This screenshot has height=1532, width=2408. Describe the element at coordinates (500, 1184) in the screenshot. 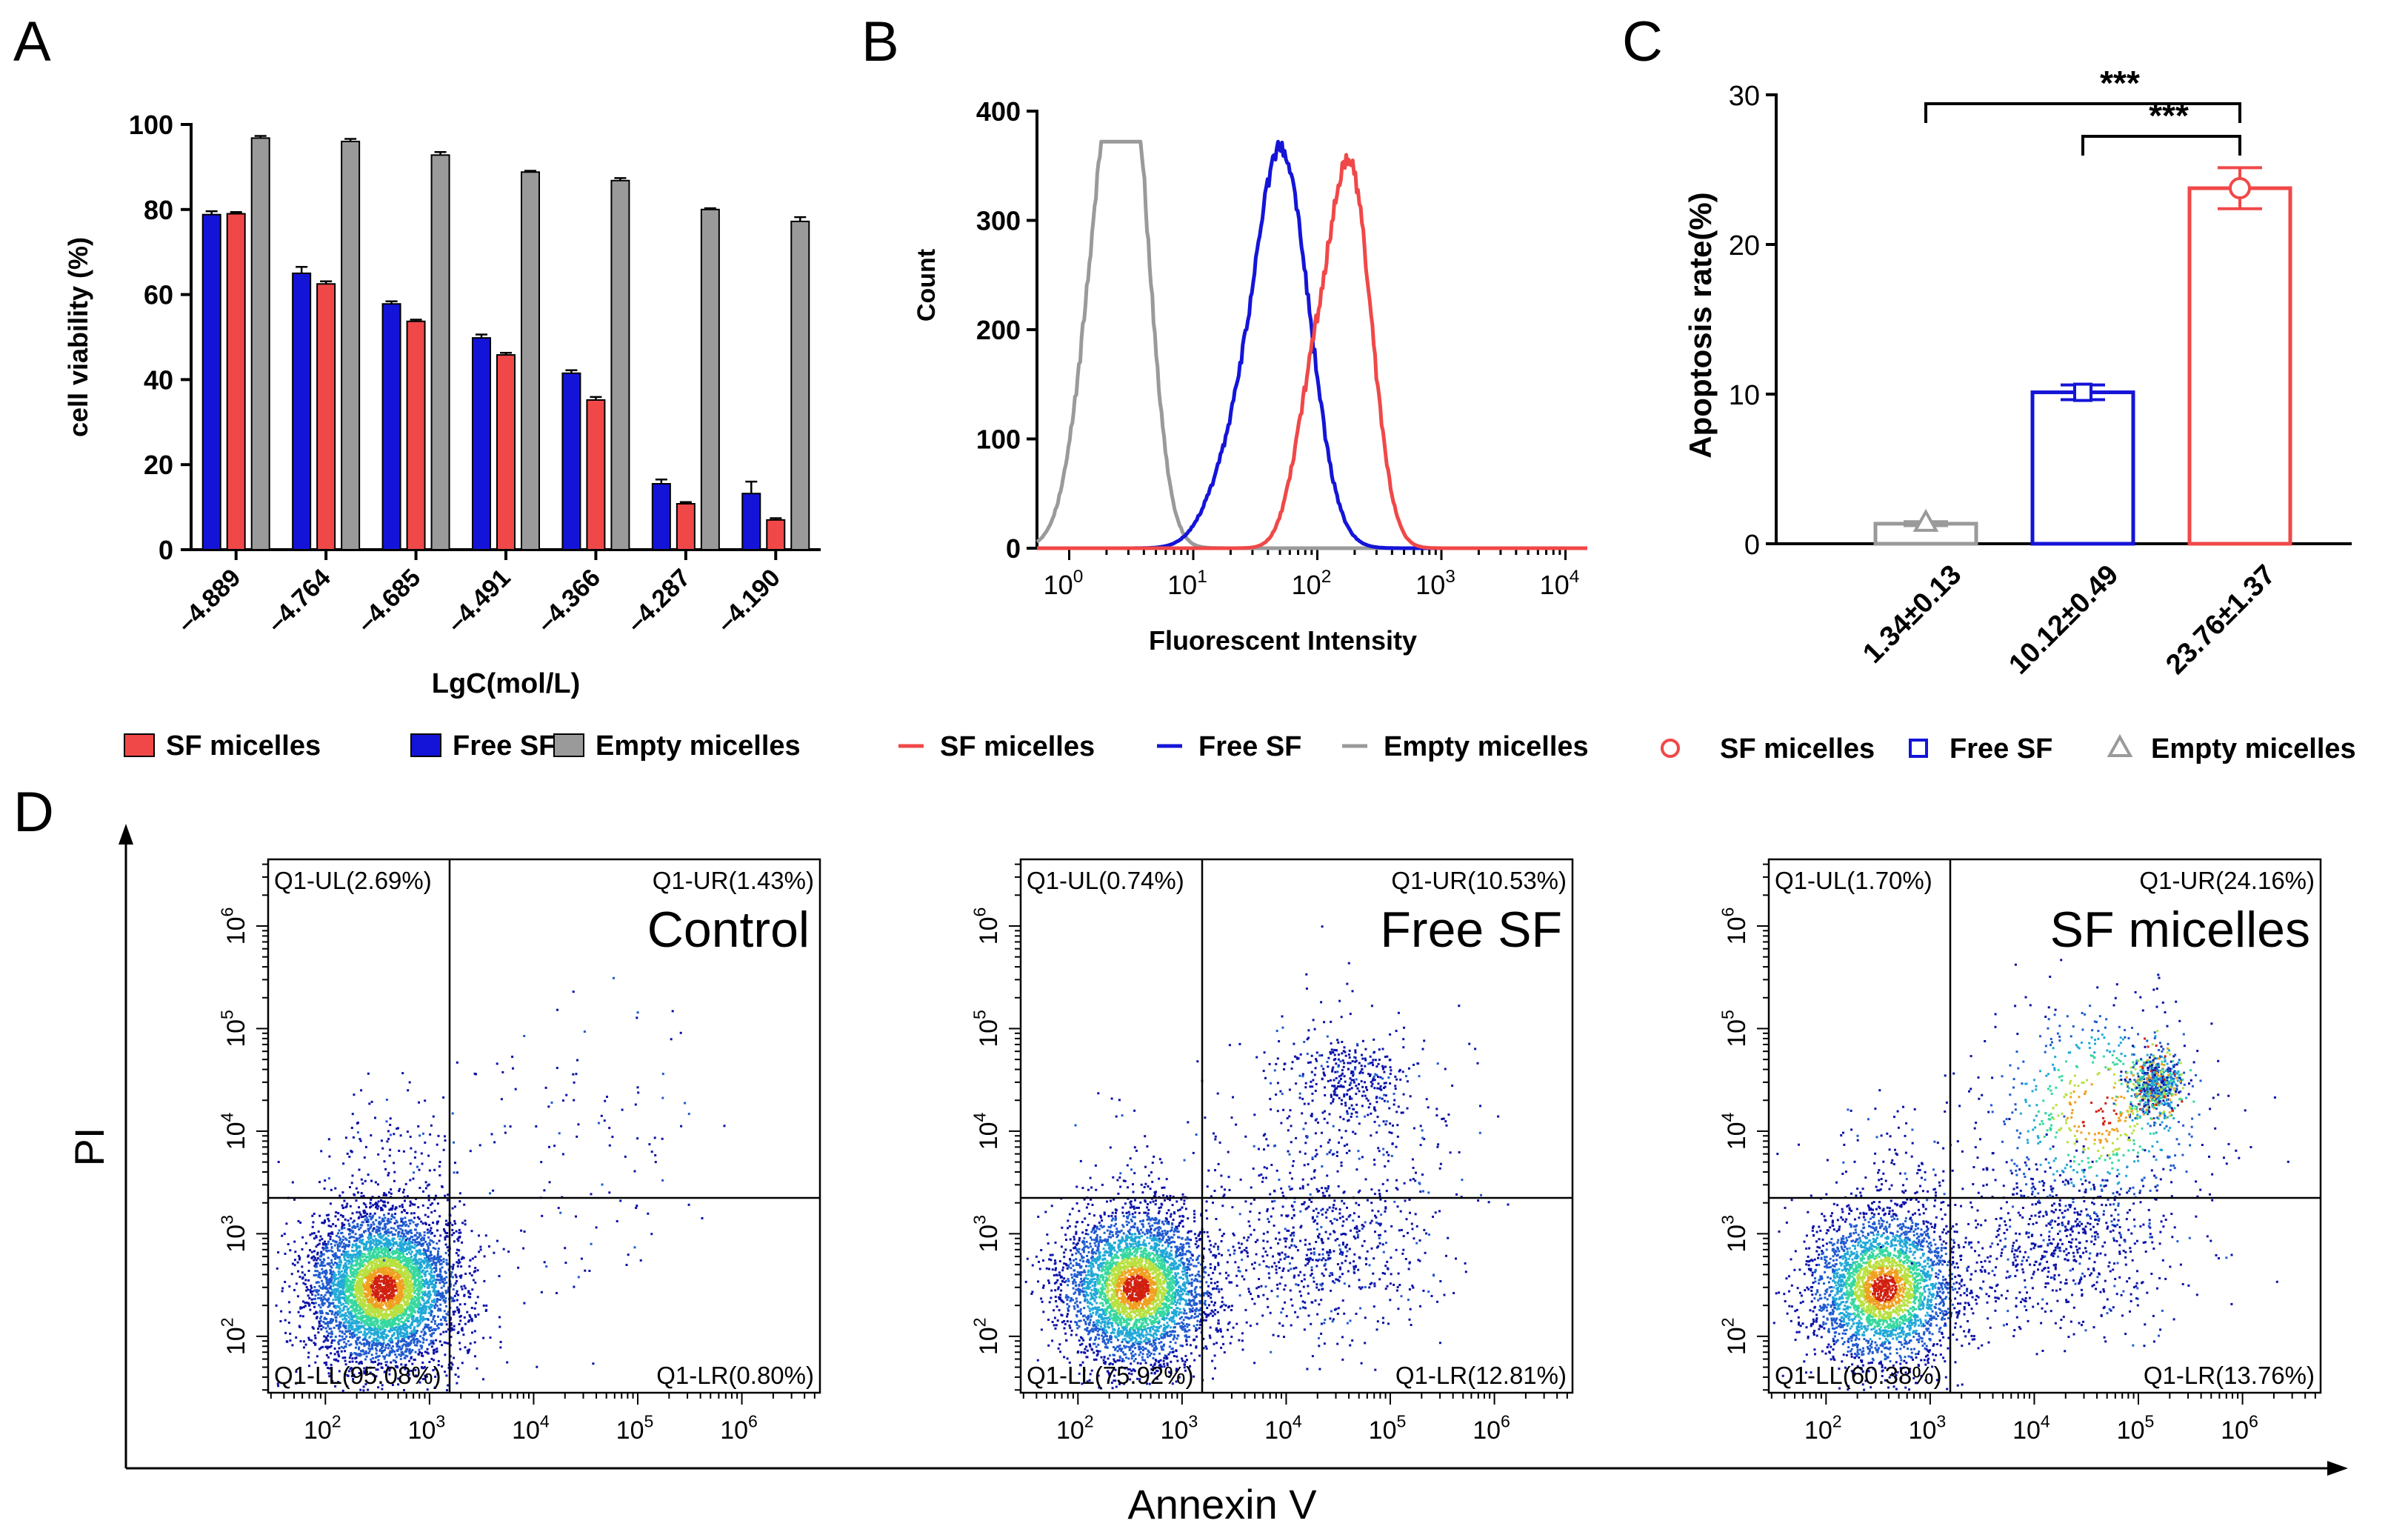

I see `event-dots` at that location.